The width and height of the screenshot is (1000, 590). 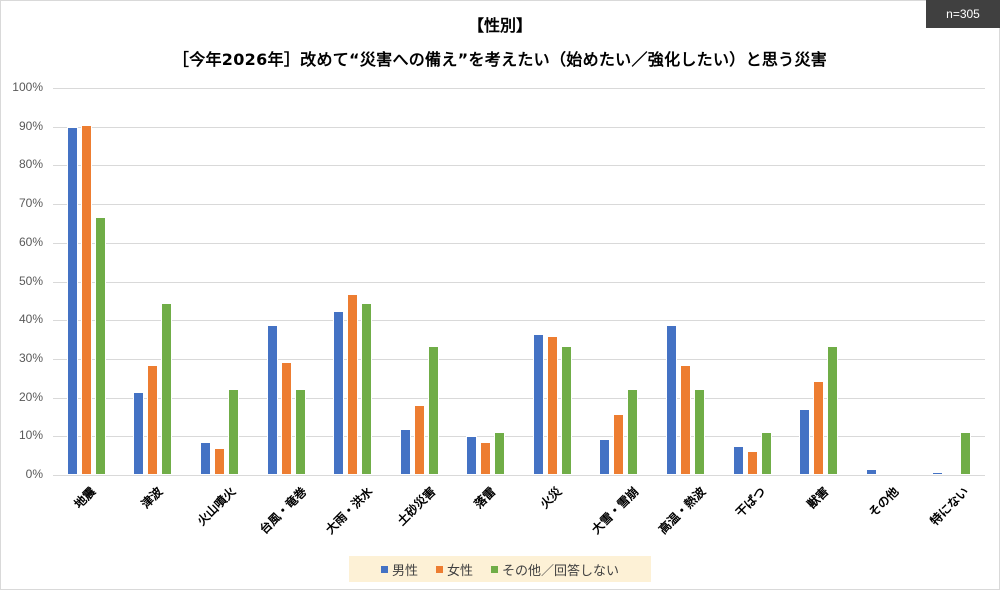 What do you see at coordinates (30, 396) in the screenshot?
I see `y-tick-label: 20%` at bounding box center [30, 396].